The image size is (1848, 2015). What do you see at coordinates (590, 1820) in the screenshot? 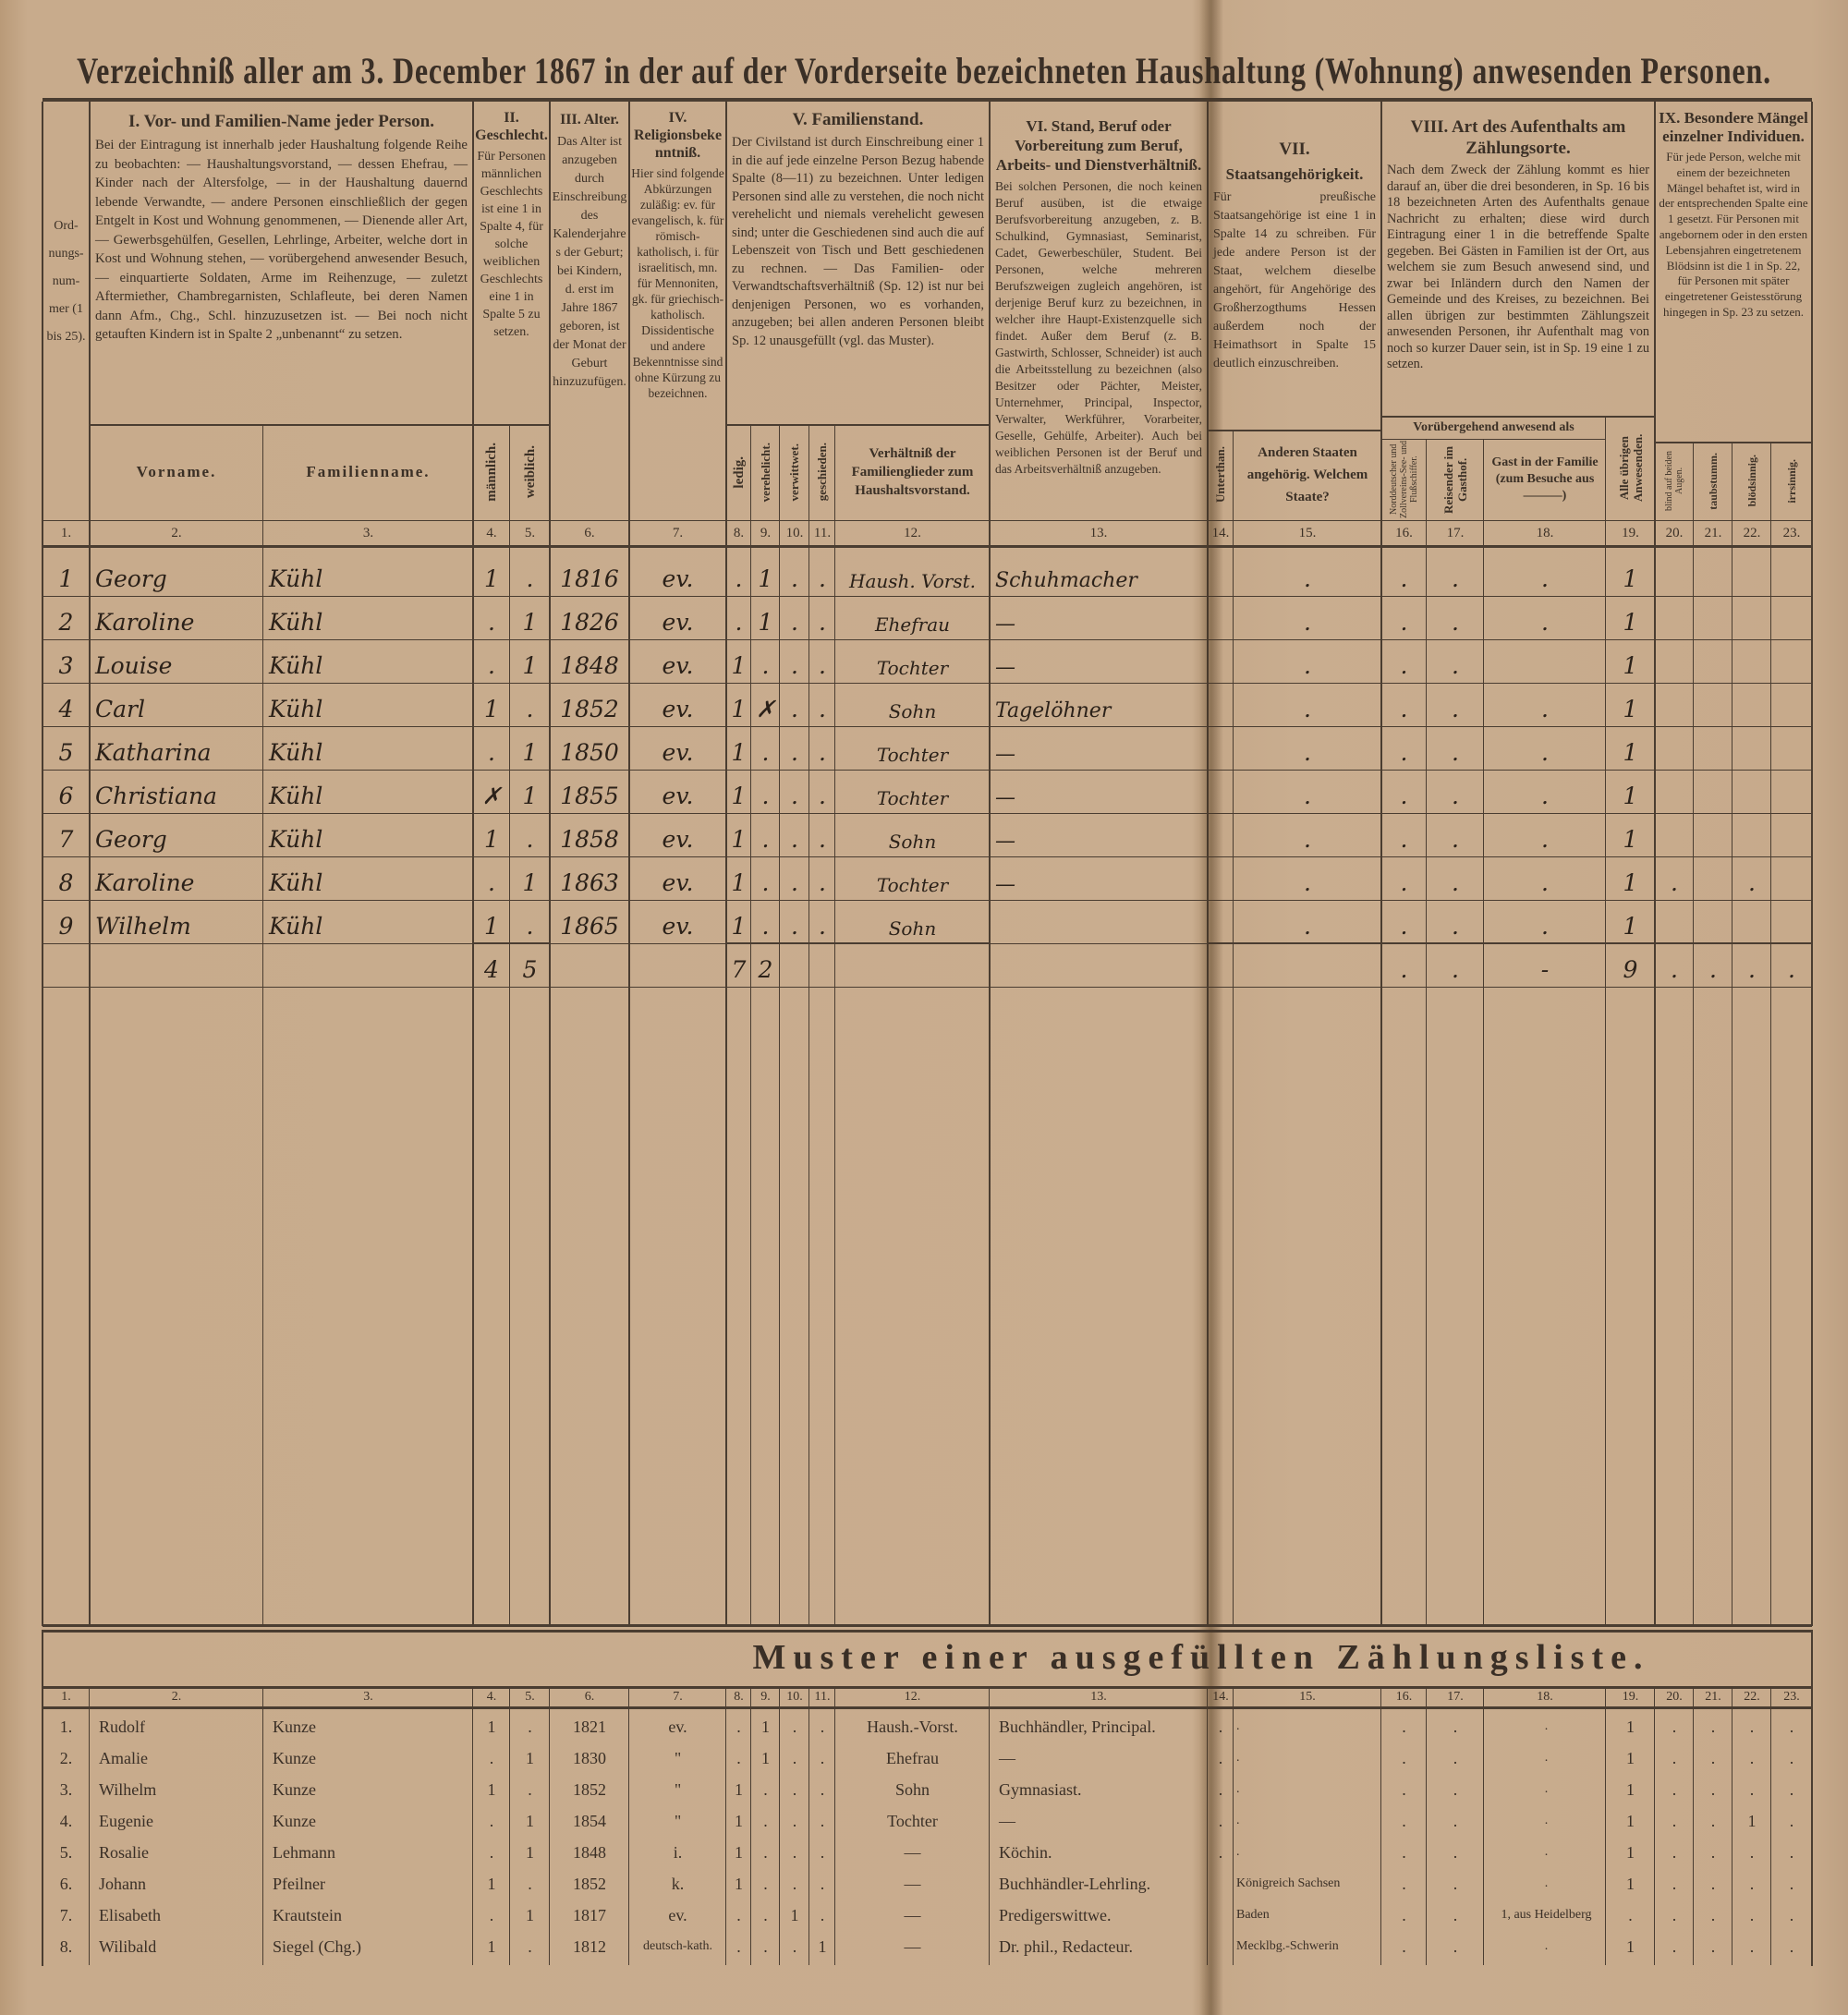
I see `muster-cell: 1854` at bounding box center [590, 1820].